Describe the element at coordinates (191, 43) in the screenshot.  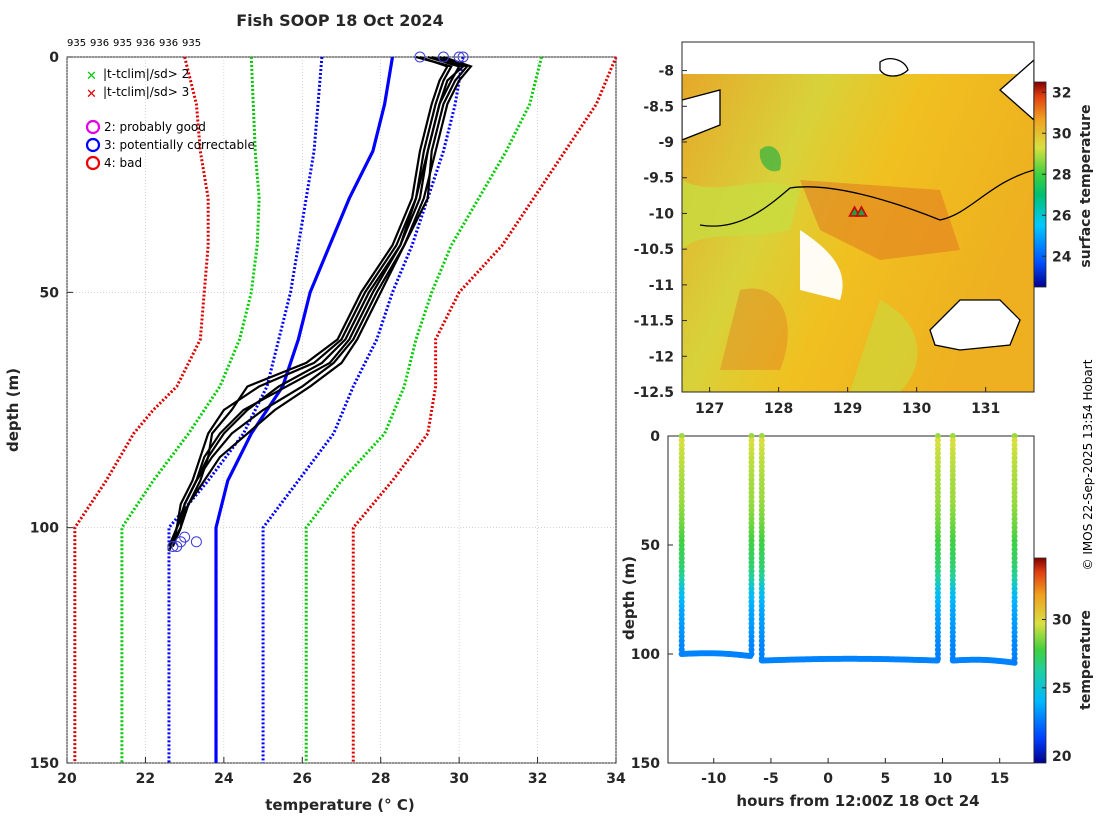
I see `deployment-label: 935` at that location.